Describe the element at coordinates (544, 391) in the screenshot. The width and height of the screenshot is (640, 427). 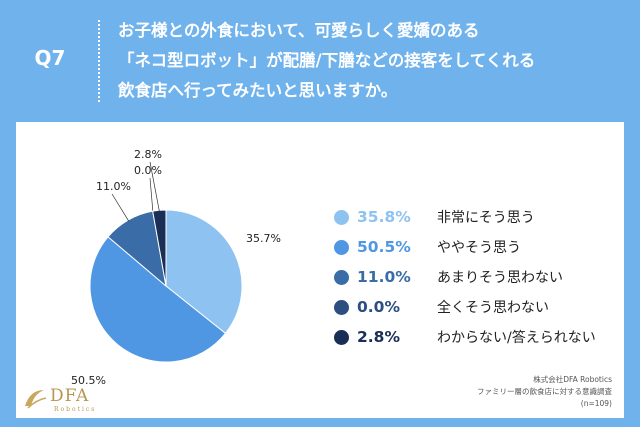
I see `source-line: ファミリー層の飲食店に対する意識調査` at that location.